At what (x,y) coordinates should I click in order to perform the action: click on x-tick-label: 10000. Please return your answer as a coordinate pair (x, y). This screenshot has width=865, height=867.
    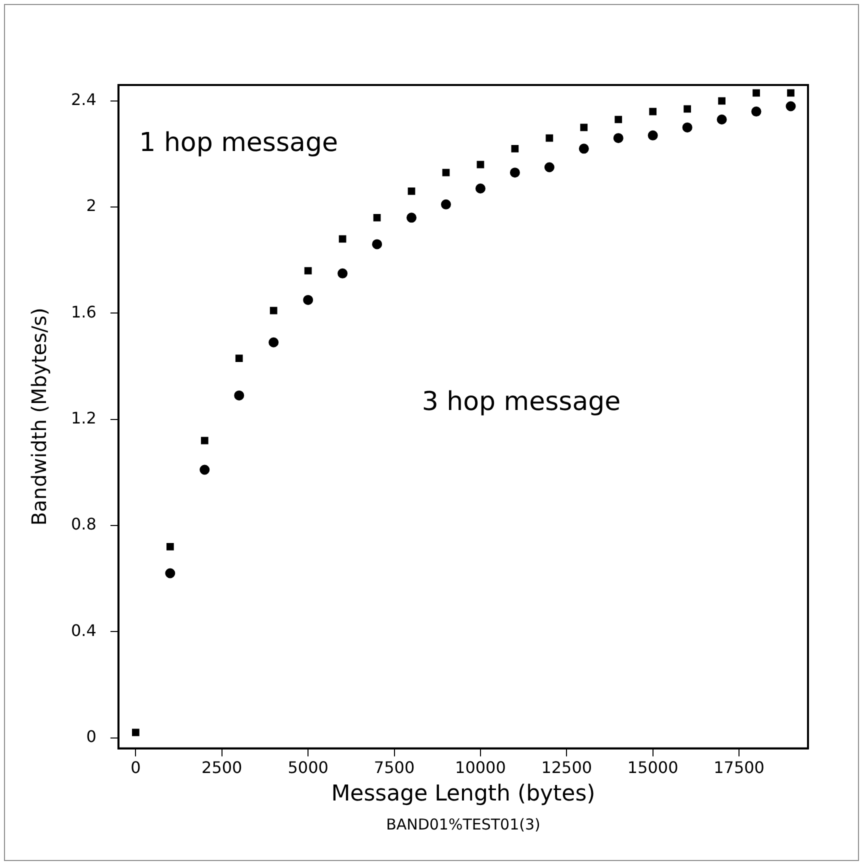
    Looking at the image, I should click on (480, 768).